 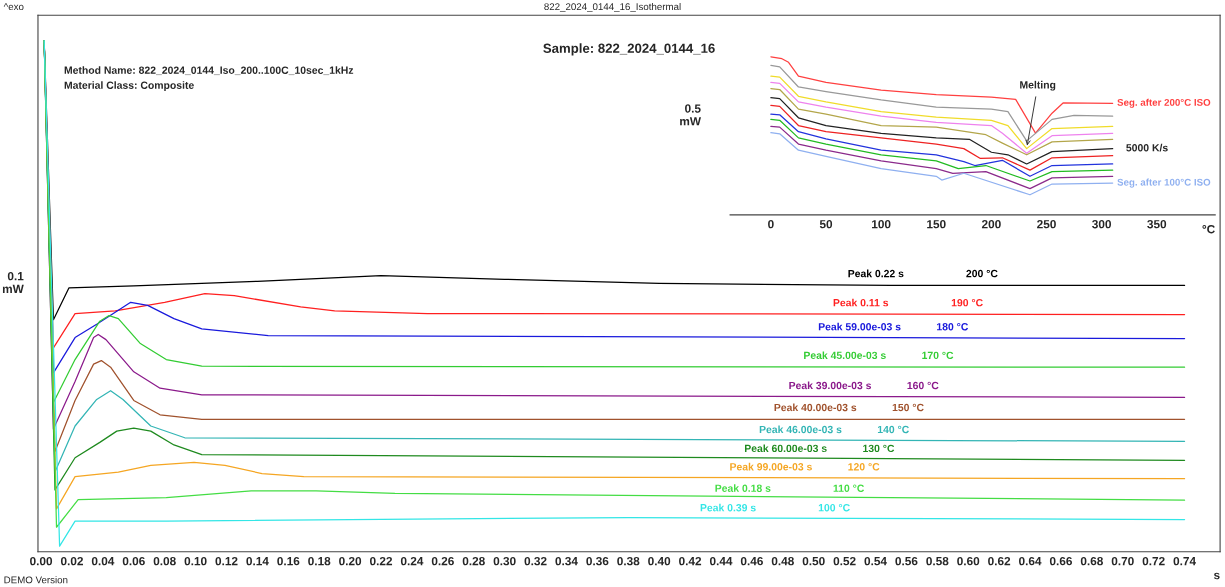 What do you see at coordinates (751, 561) in the screenshot?
I see `x-tick-label: 0.46` at bounding box center [751, 561].